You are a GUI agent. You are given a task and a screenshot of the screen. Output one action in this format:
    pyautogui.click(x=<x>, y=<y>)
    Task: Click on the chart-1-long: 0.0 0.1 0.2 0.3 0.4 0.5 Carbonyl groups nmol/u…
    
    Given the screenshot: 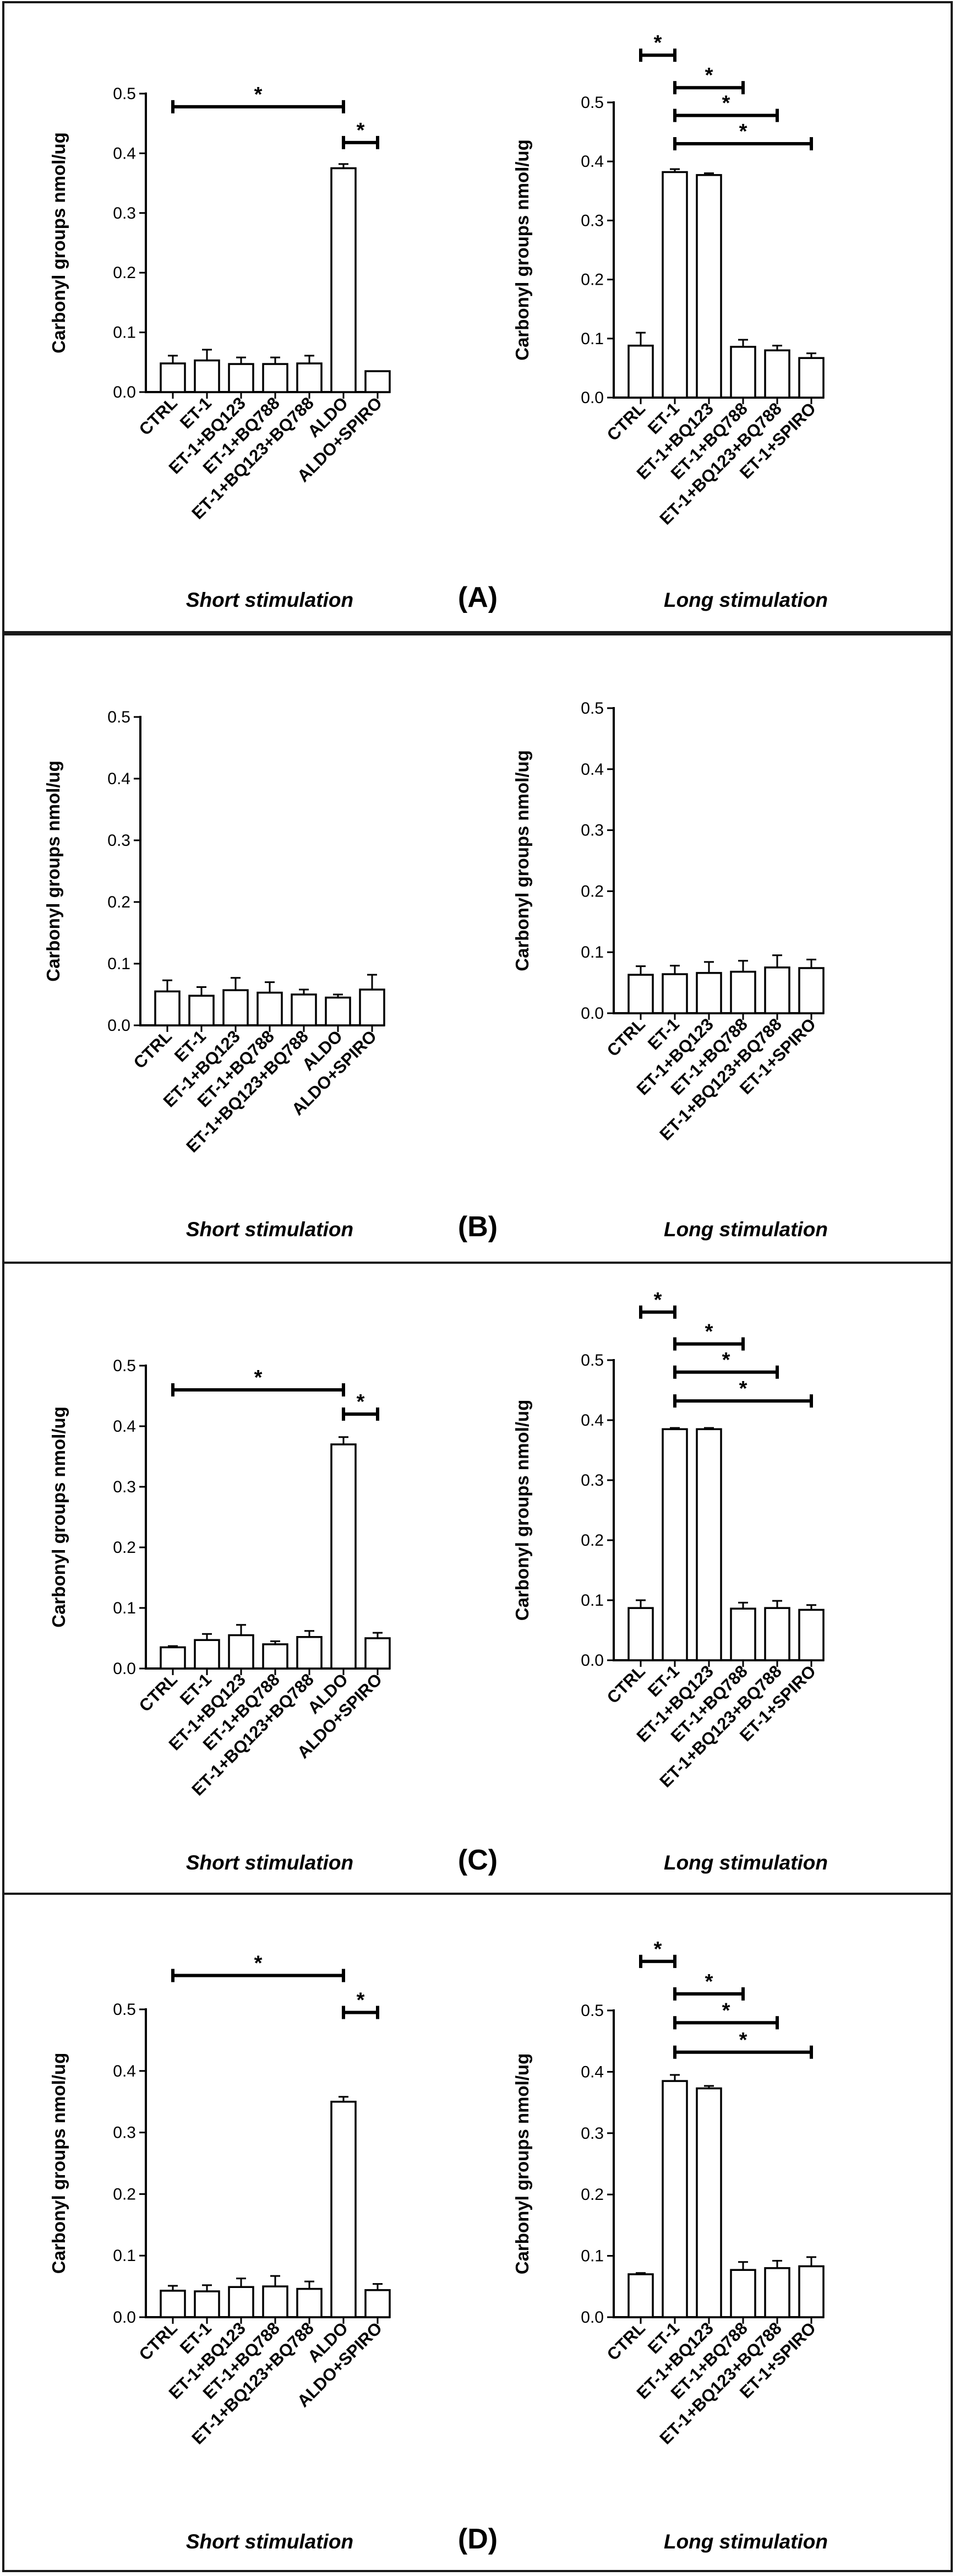 What is the action you would take?
    pyautogui.click(x=670, y=321)
    